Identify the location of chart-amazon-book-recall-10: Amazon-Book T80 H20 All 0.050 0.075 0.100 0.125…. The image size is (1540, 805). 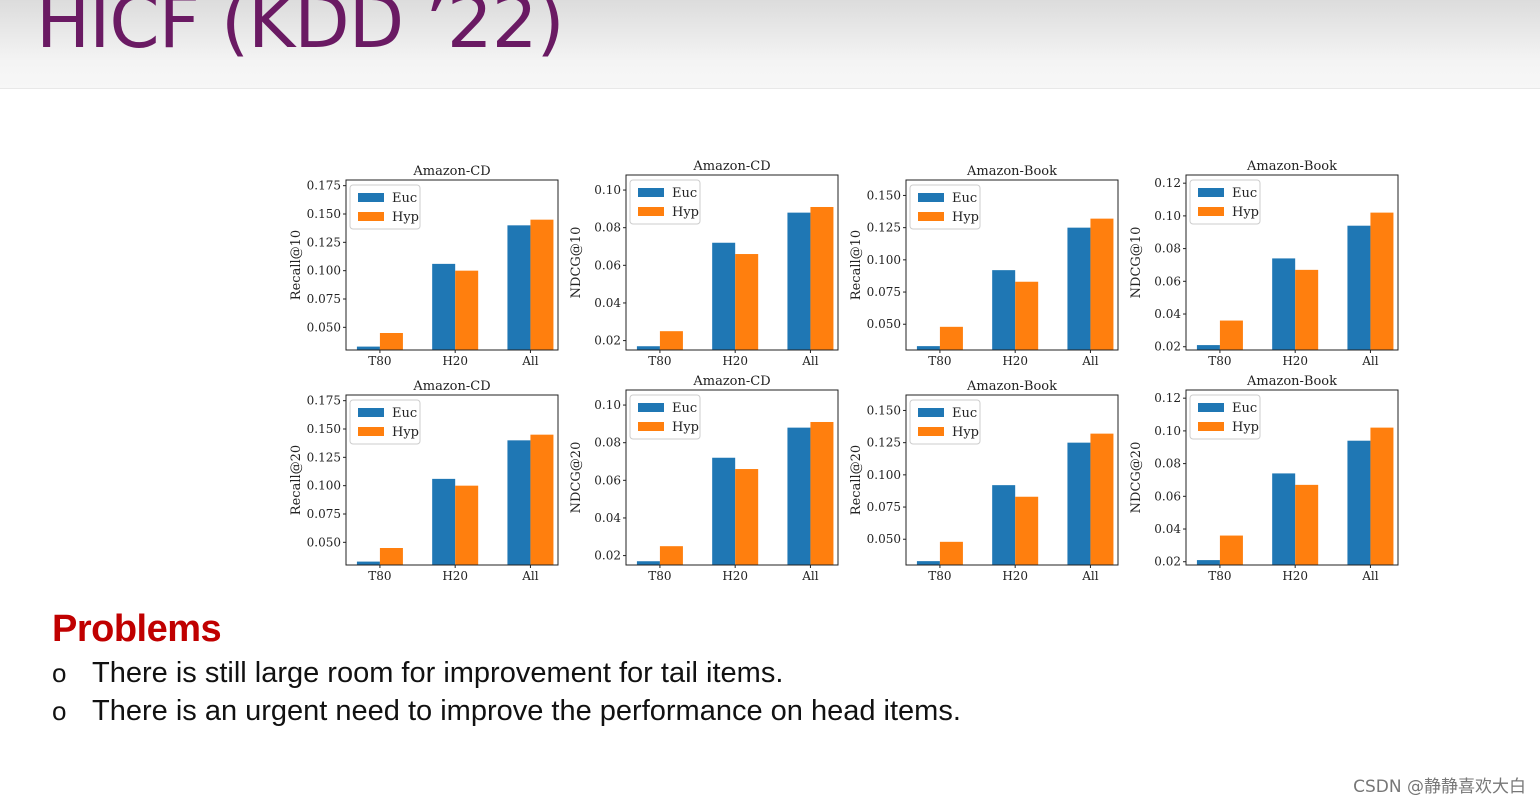
(984, 266).